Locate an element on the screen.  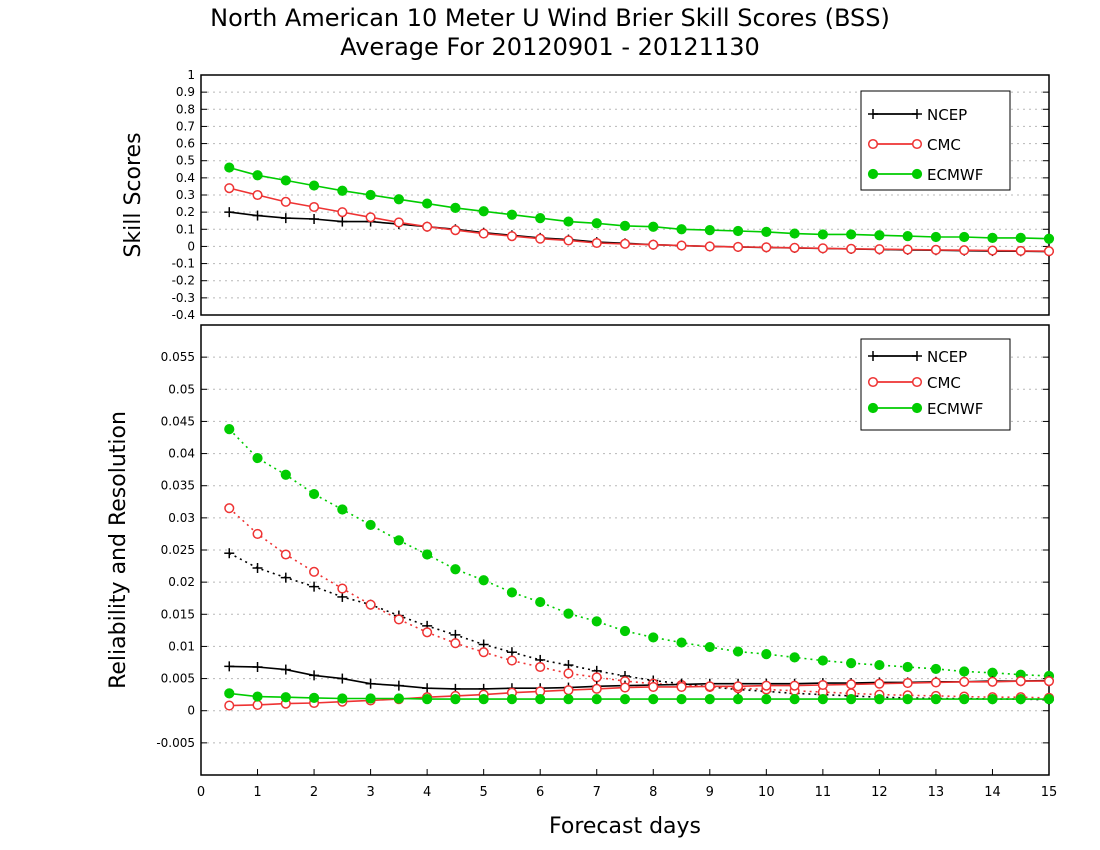
bottom-panel-ytick-label: 0.03 is located at coordinates (181, 518).